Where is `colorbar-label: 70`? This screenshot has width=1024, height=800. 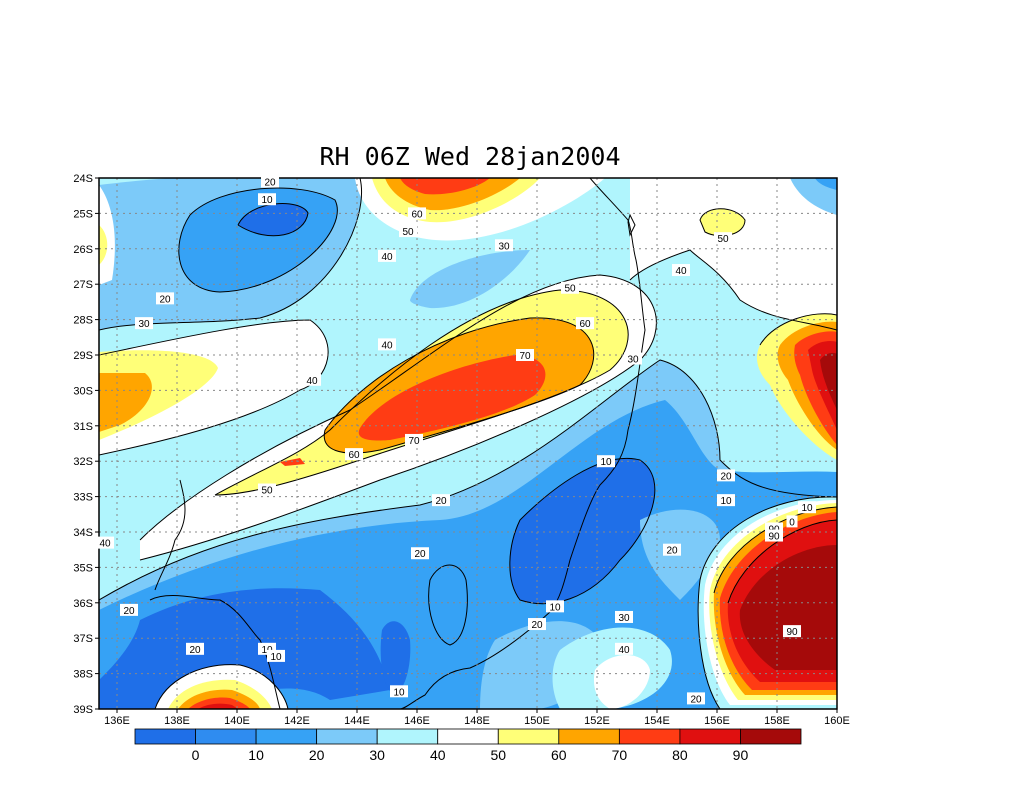
colorbar-label: 70 is located at coordinates (620, 755).